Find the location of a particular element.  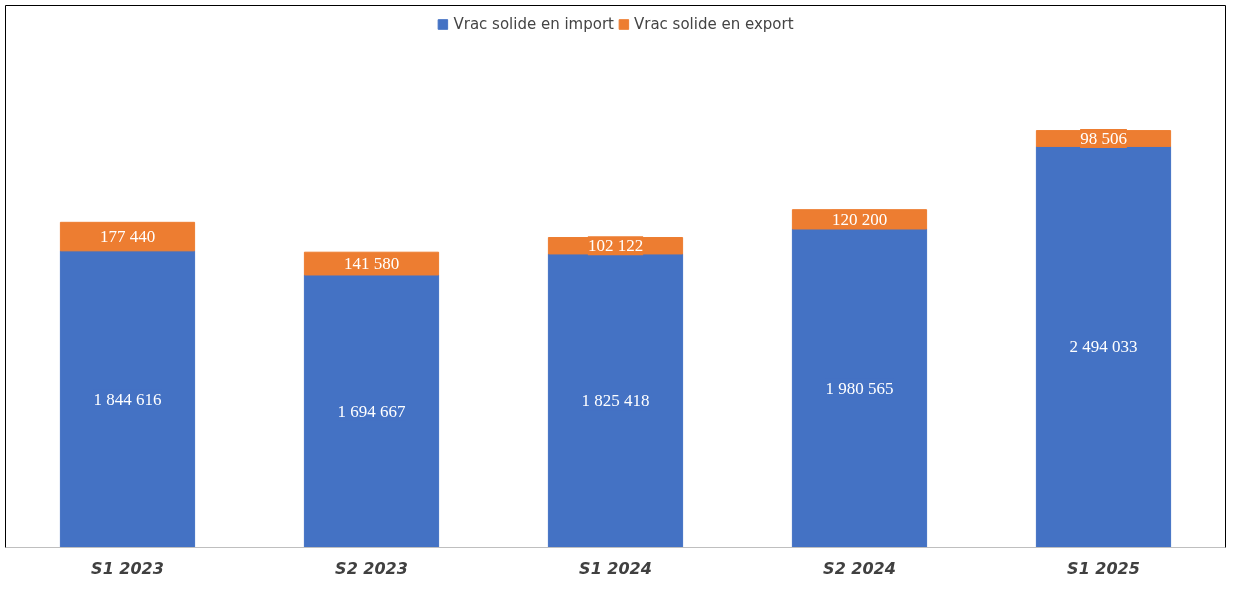

data-label: 2 494 033 is located at coordinates (1103, 347).